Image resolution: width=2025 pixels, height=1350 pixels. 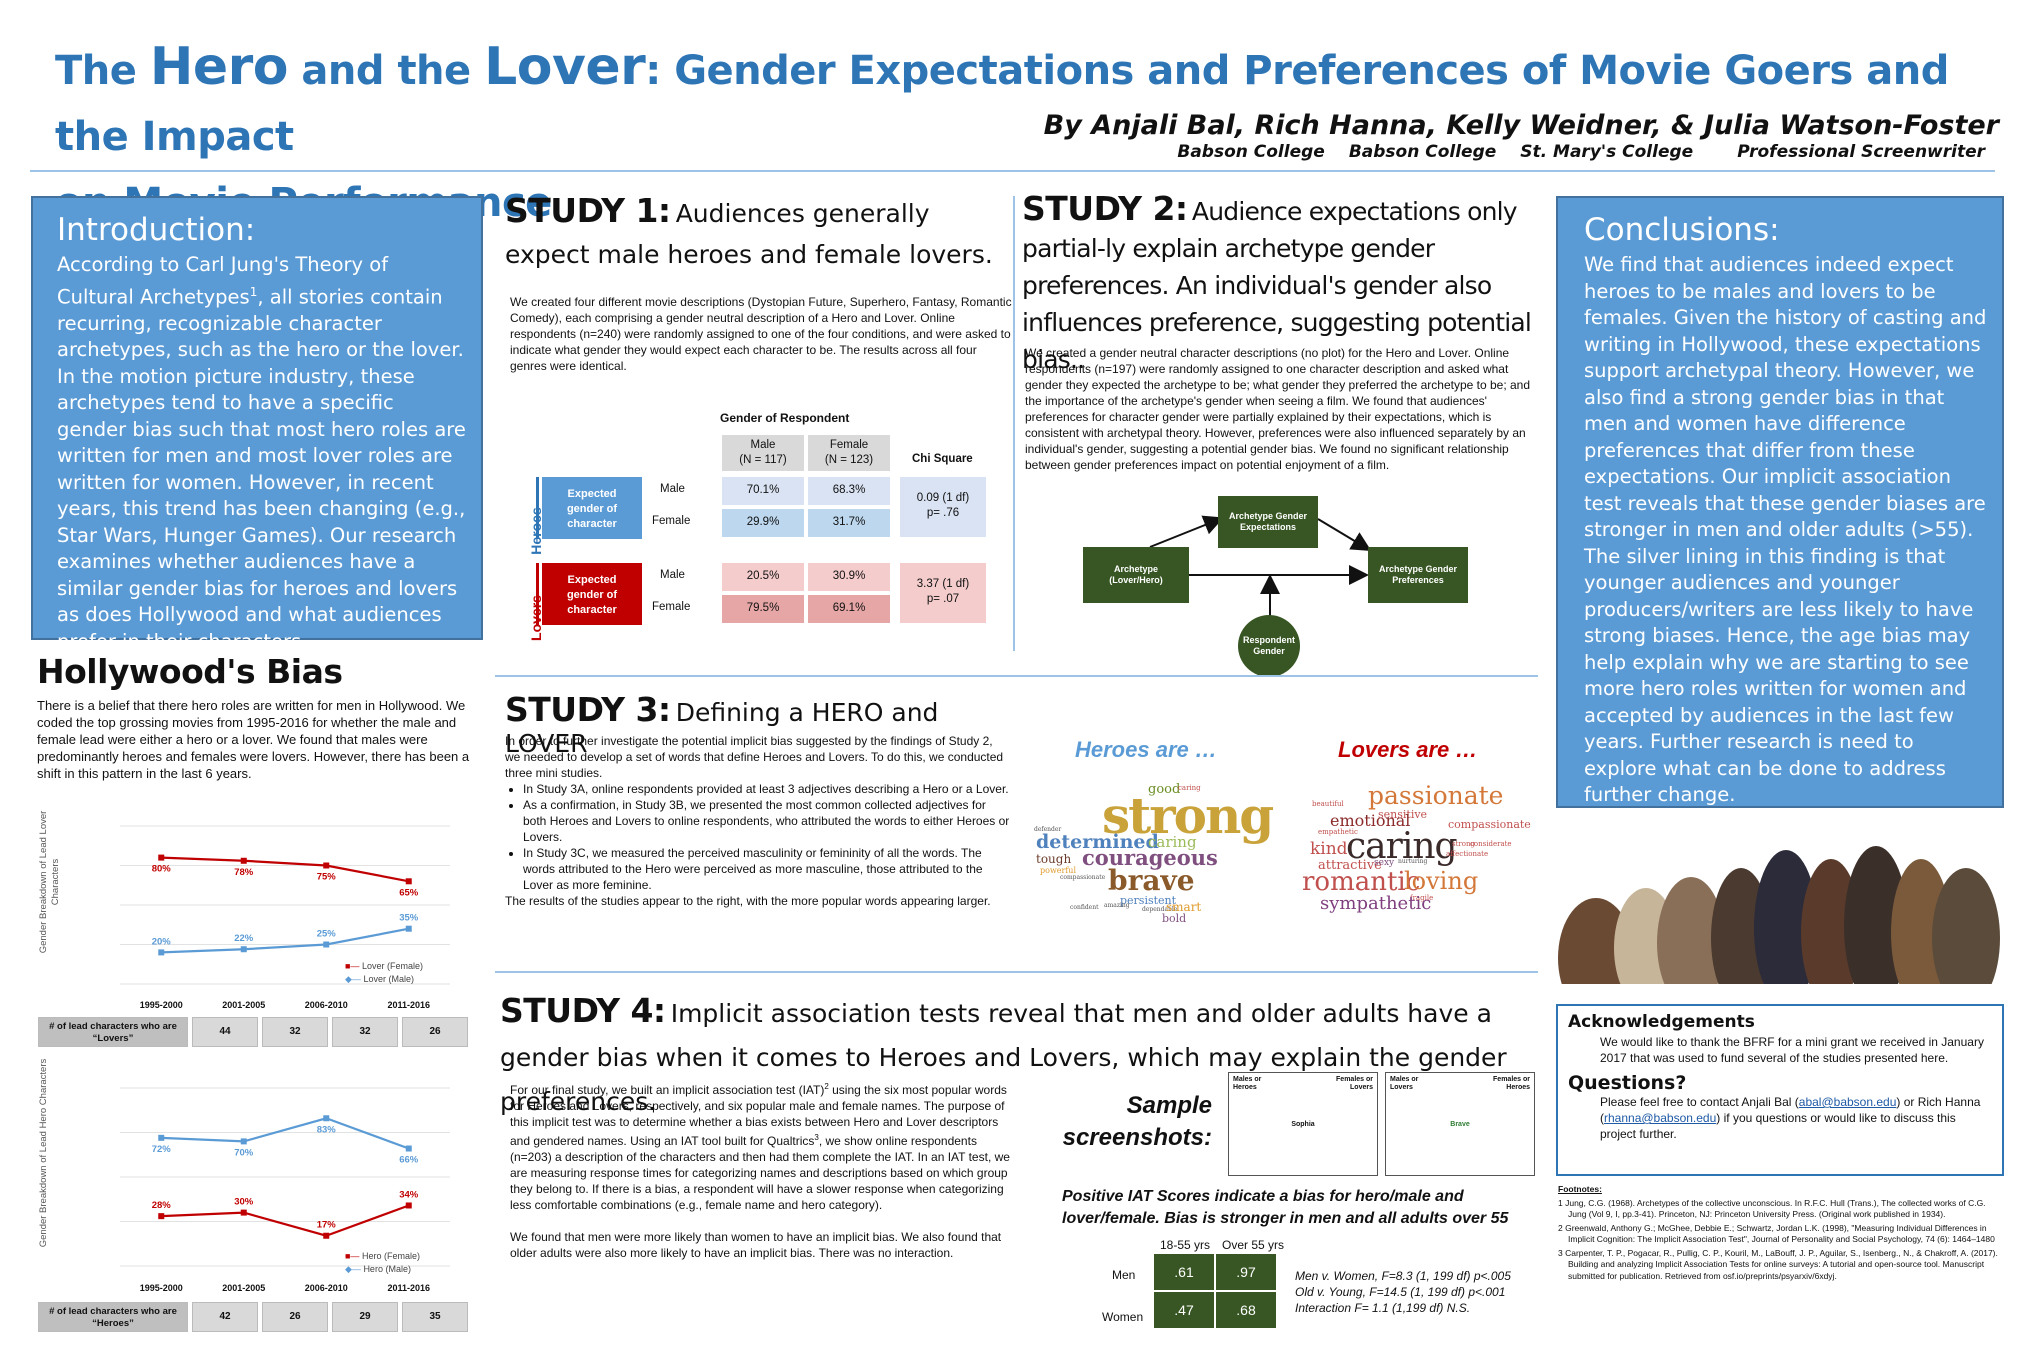 I want to click on hero-chart-xlabels: 1995-2000 2001-2005 2006-2010 2011-2016, so click(x=285, y=1288).